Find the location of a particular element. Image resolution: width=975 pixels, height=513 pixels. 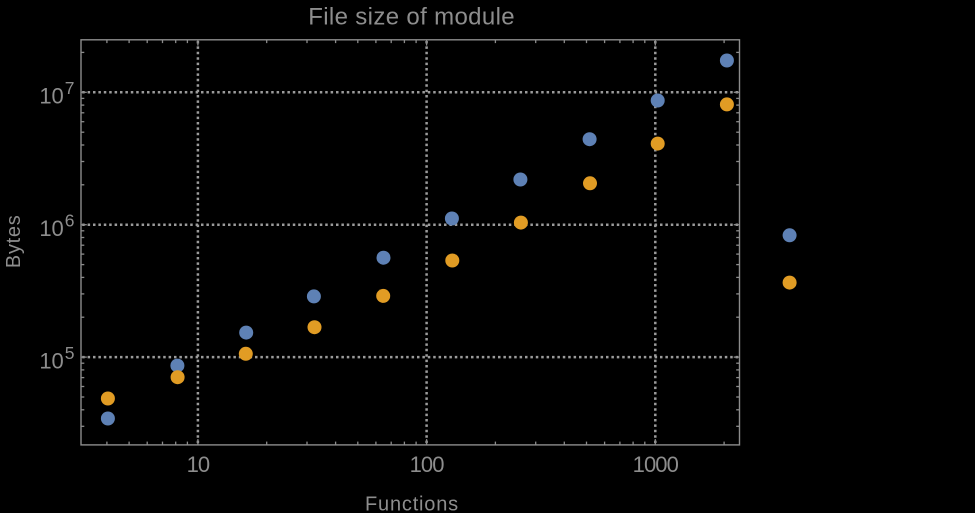

svg-text: File size of module is located at coordinates (411, 16).